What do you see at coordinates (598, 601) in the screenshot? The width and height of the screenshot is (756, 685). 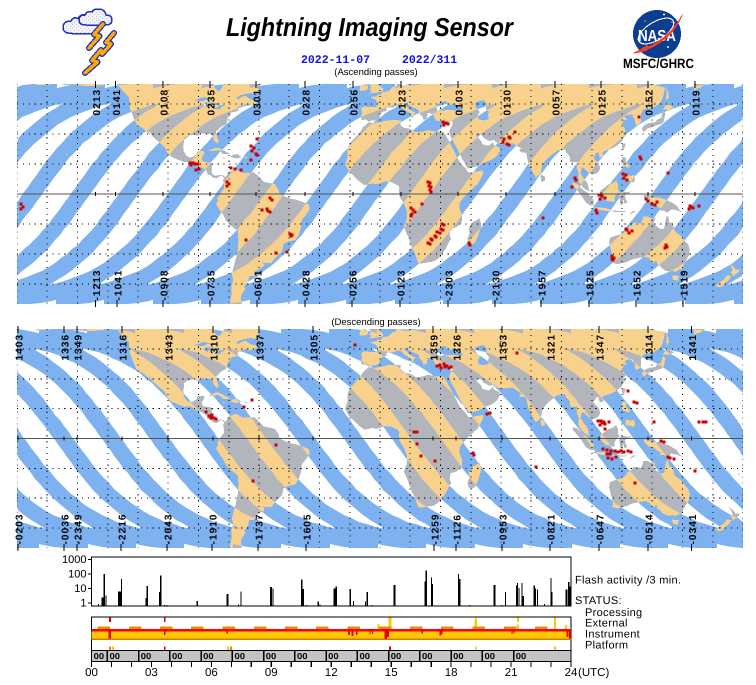 I see `svg-text: STATUS:` at bounding box center [598, 601].